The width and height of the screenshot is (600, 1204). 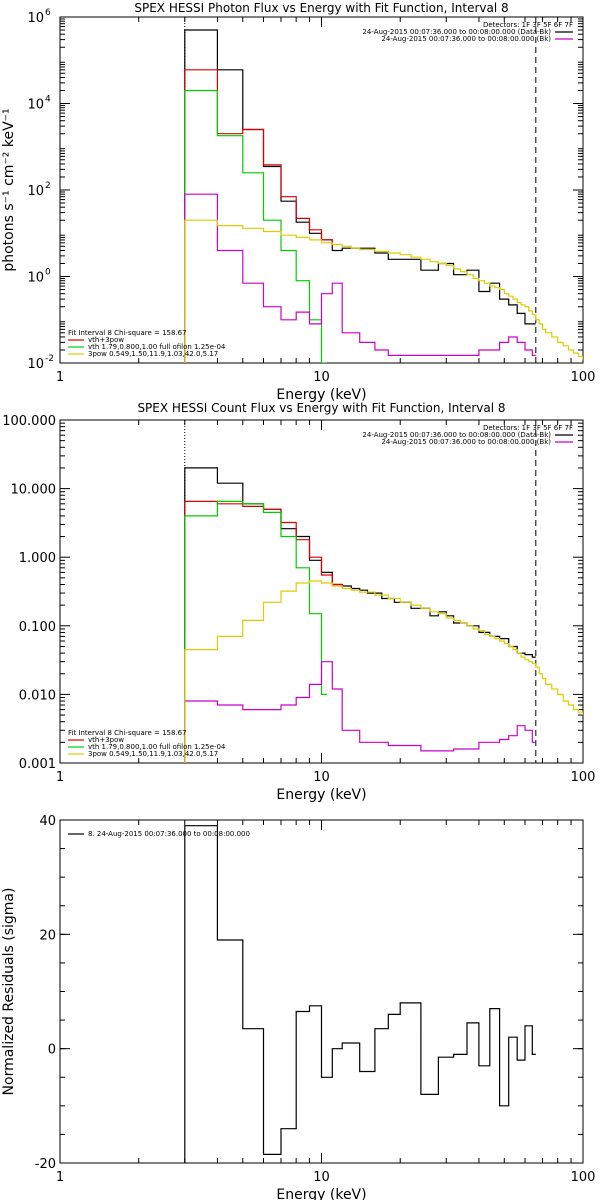 I want to click on y-axis-label: Normalized Residuals (sigma), so click(x=9, y=992).